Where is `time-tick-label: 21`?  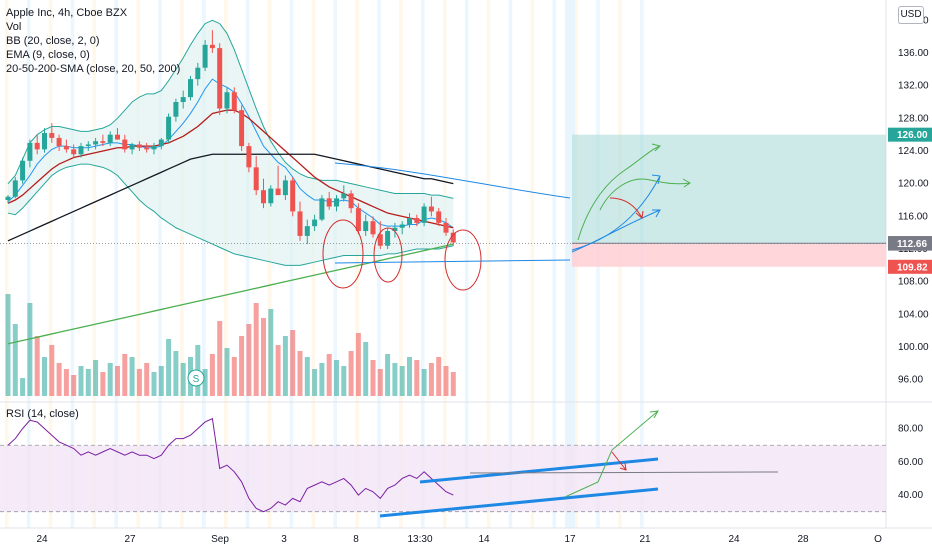 time-tick-label: 21 is located at coordinates (645, 539).